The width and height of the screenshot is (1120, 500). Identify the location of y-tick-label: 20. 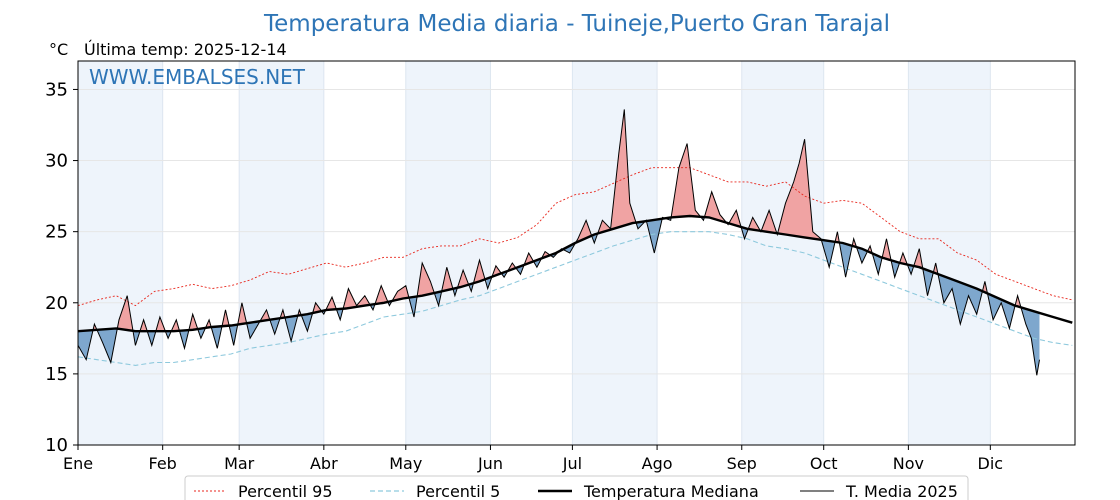
(56, 303).